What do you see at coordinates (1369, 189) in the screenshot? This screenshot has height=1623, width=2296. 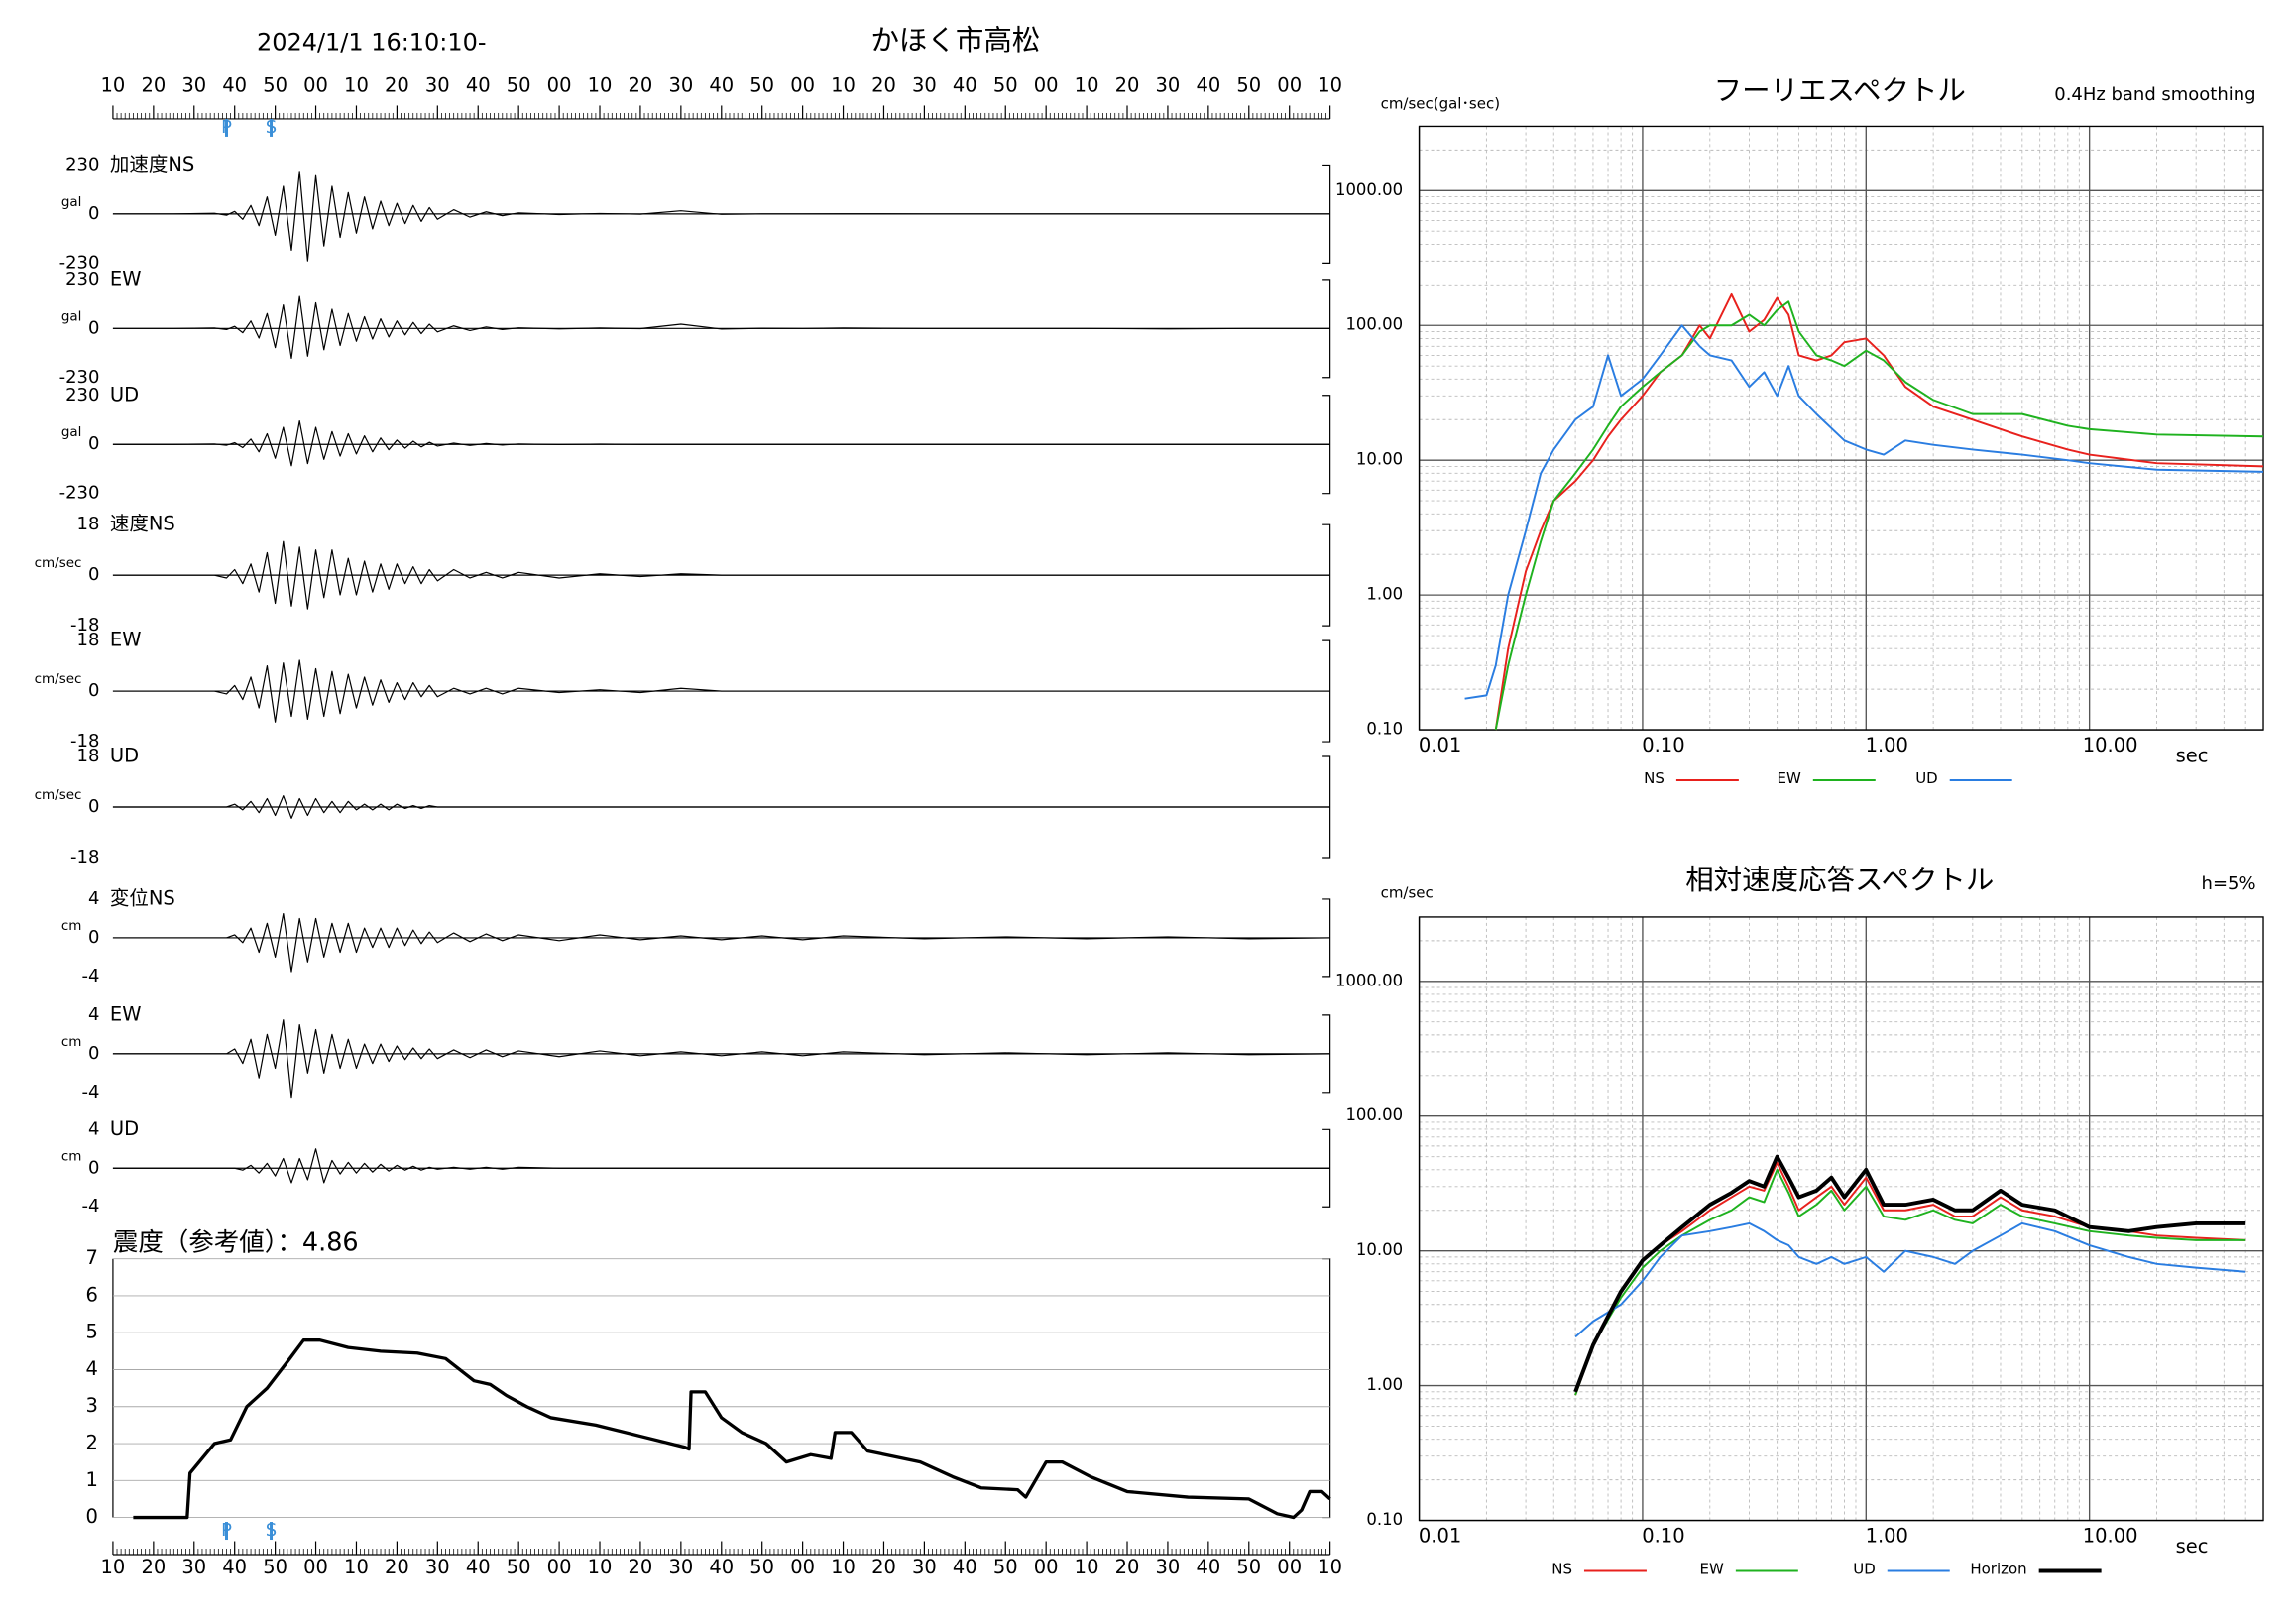 I see `y-tick-label: 1000.00` at bounding box center [1369, 189].